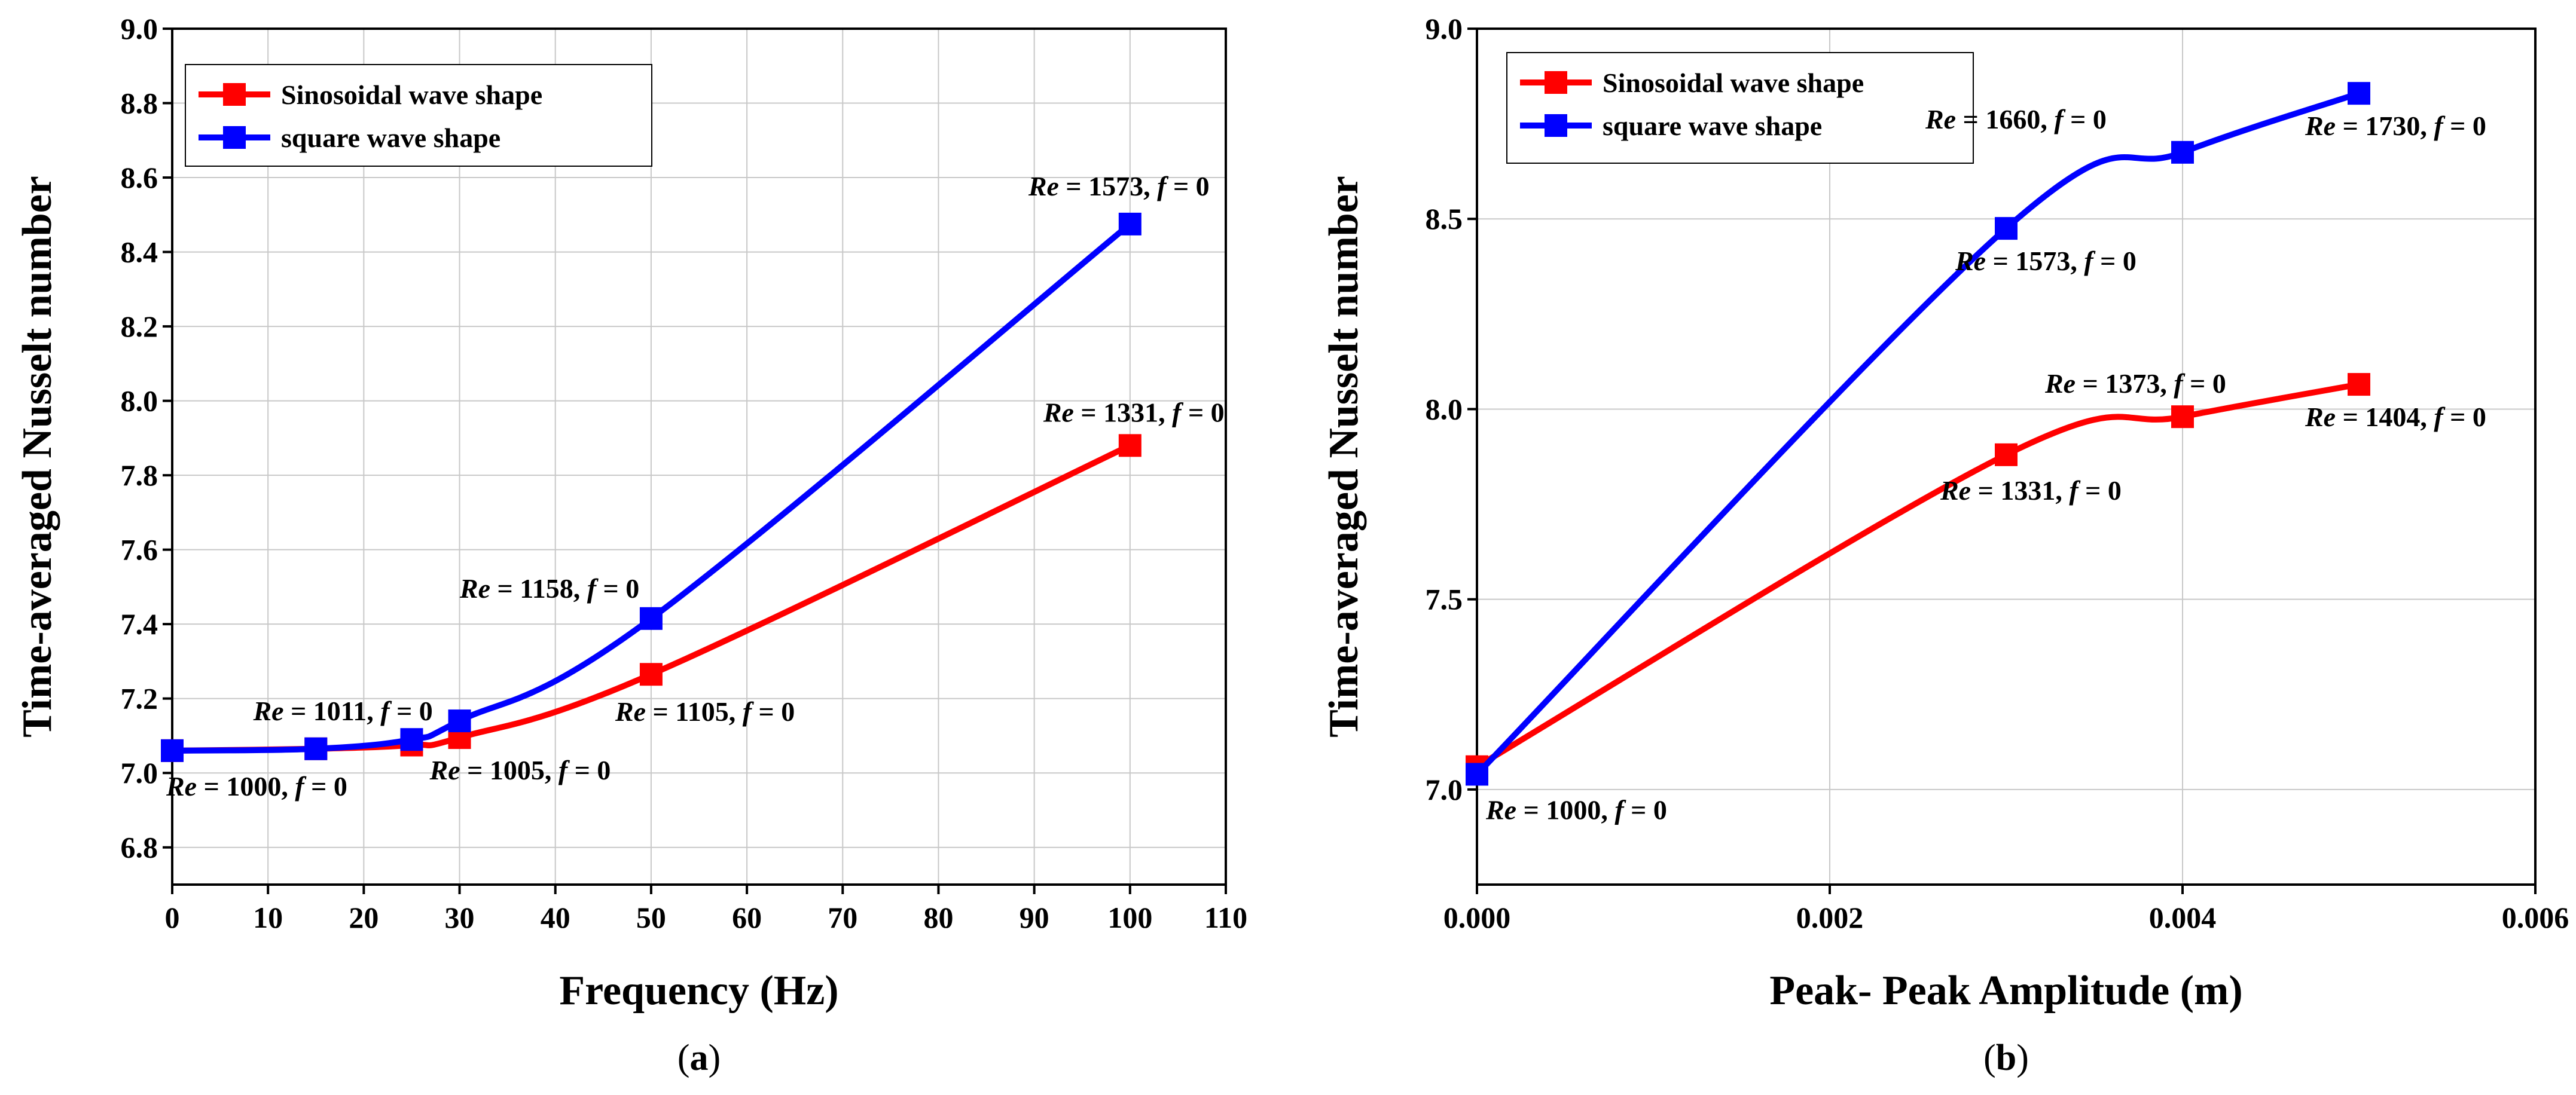 This screenshot has width=2576, height=1095. What do you see at coordinates (938, 917) in the screenshot?
I see `x-tick-label: 80` at bounding box center [938, 917].